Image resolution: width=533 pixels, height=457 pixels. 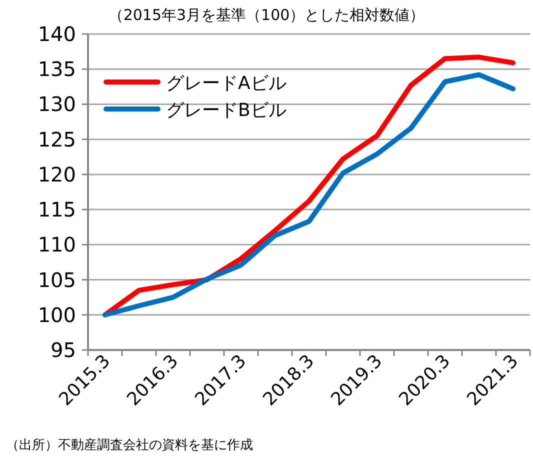 What do you see at coordinates (129, 445) in the screenshot?
I see `text: （出所）不動産調査会社の資料を基に作成` at bounding box center [129, 445].